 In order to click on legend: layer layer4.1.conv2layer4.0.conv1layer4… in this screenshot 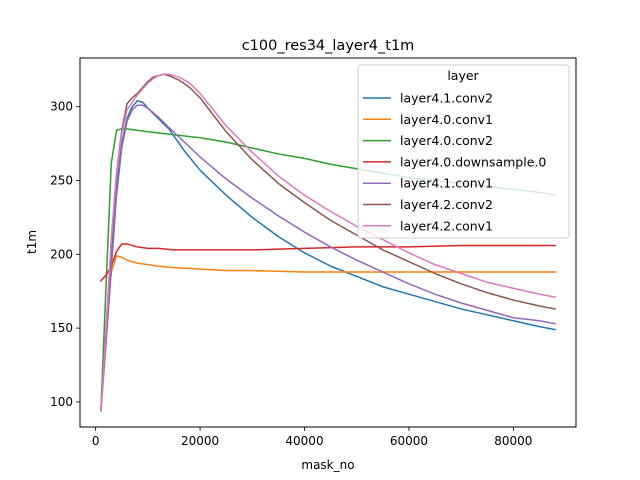, I will do `click(463, 151)`.